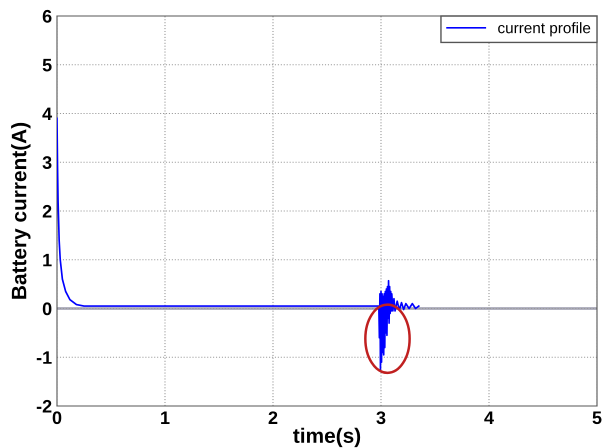  What do you see at coordinates (273, 417) in the screenshot?
I see `x-tick-label: 2` at bounding box center [273, 417].